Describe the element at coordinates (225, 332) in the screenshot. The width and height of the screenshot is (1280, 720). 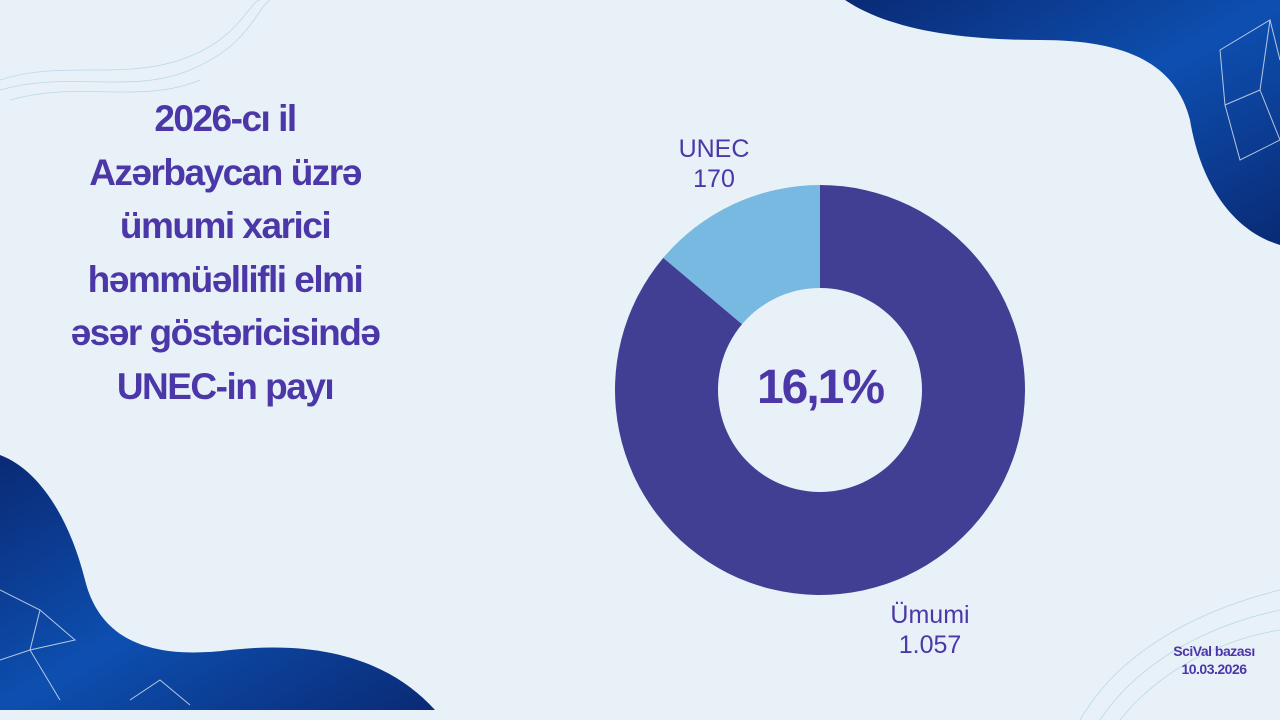
I see `title-line: əsər göstəricisində` at that location.